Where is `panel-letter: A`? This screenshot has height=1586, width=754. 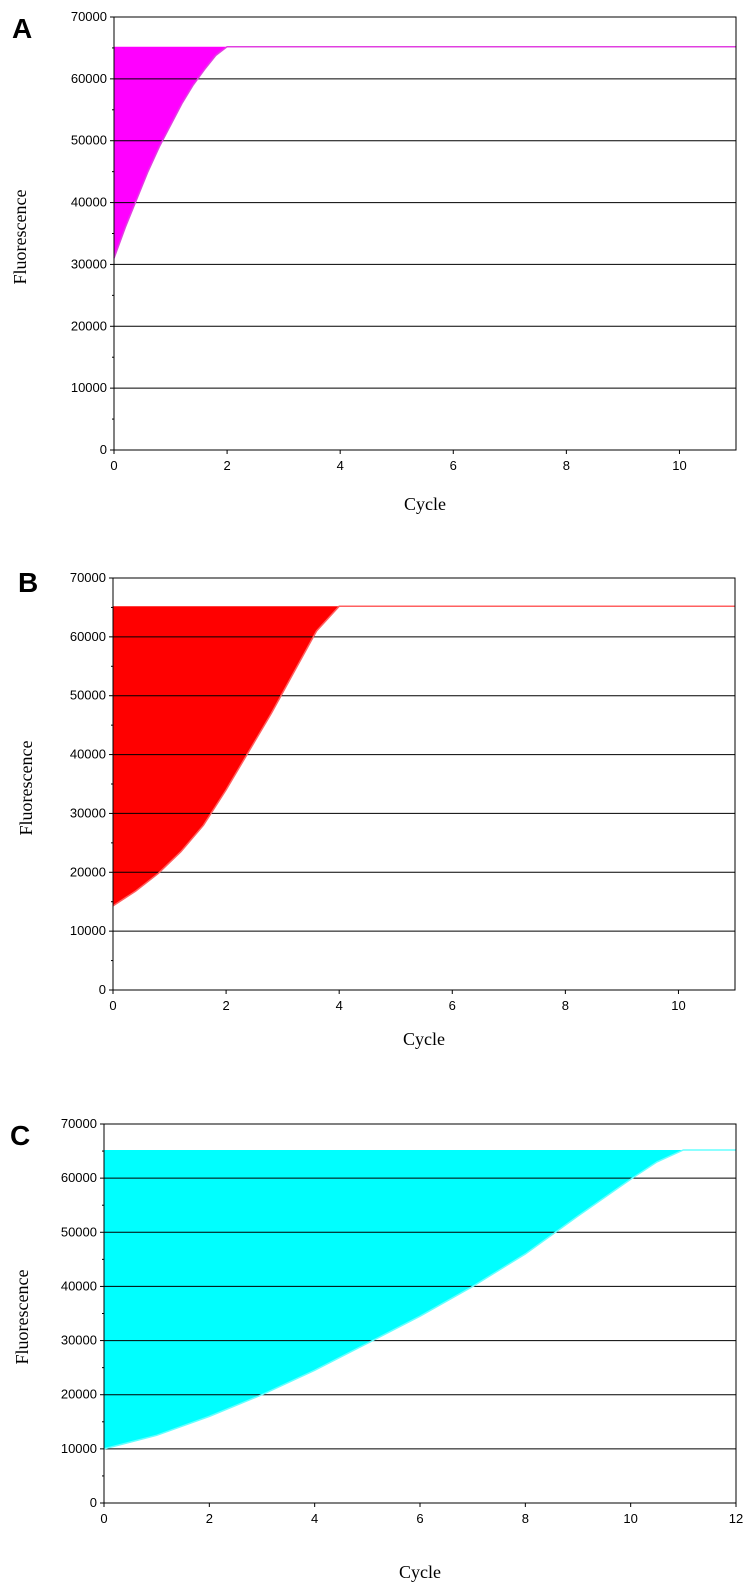
panel-letter: A is located at coordinates (22, 28).